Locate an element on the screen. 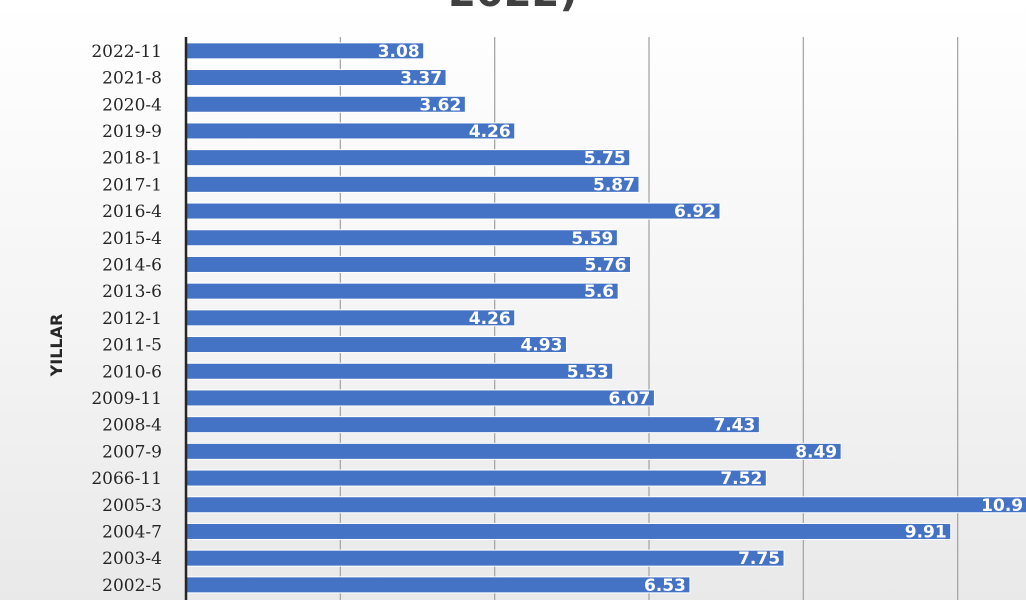 Image resolution: width=1026 pixels, height=600 pixels. category-label: 2003-4 is located at coordinates (132, 559).